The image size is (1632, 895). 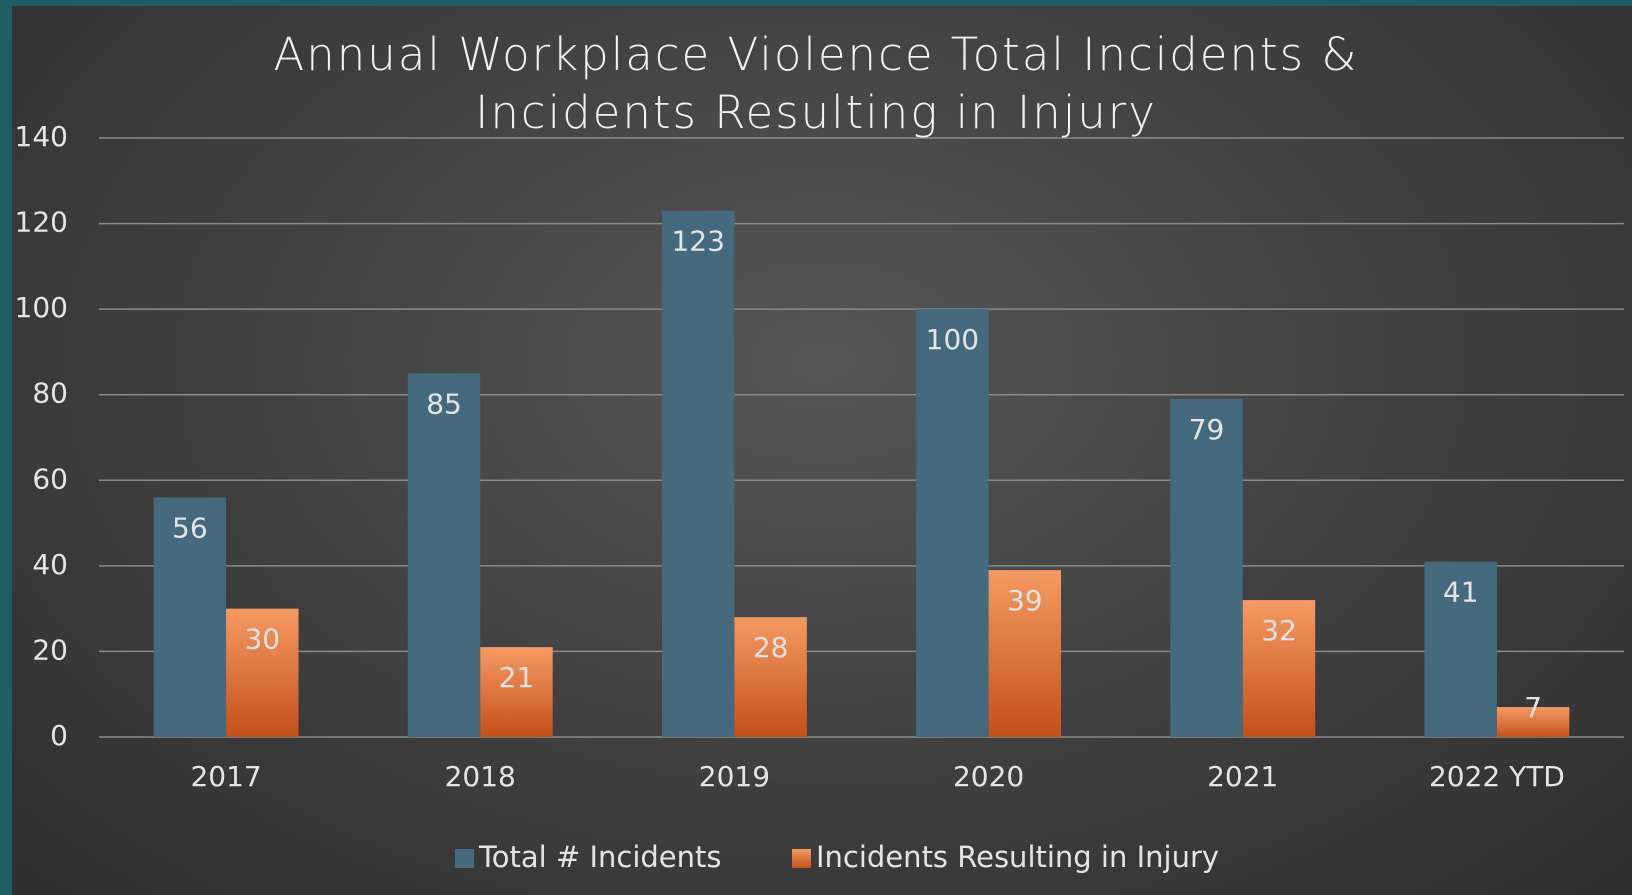 What do you see at coordinates (190, 527) in the screenshot?
I see `data-label: 56` at bounding box center [190, 527].